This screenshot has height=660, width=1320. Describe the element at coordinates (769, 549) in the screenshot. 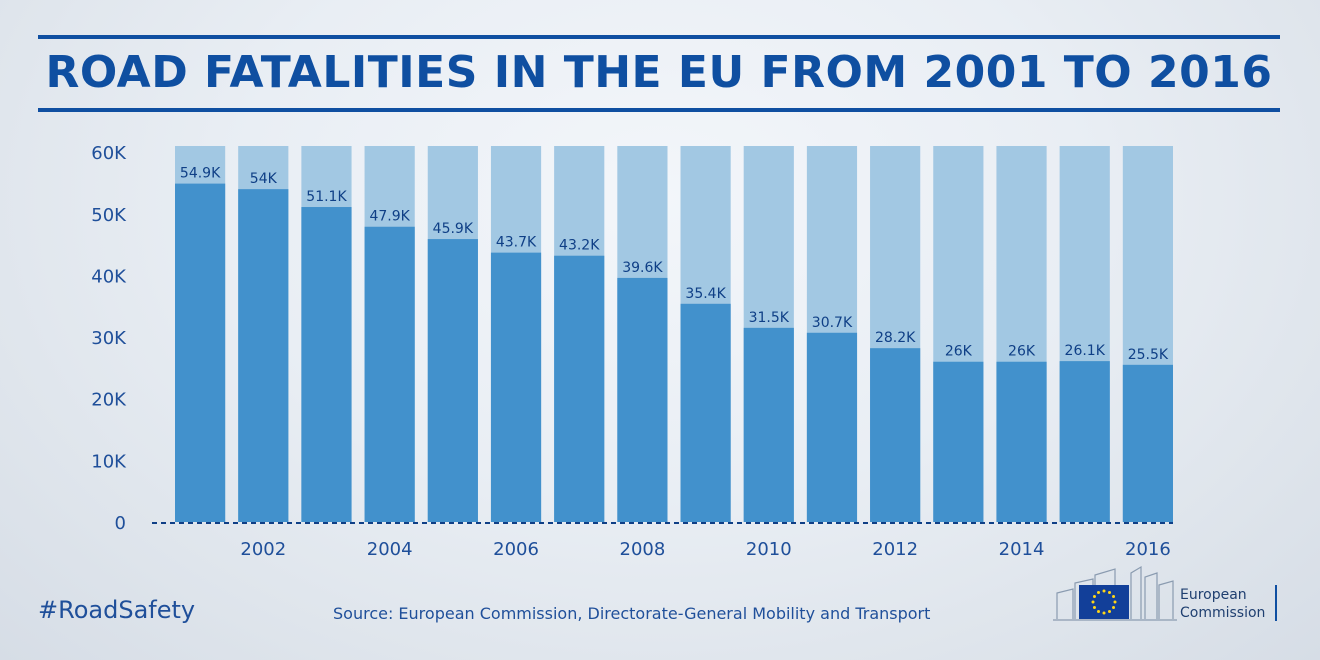

I see `x-tick-label: 2010` at that location.